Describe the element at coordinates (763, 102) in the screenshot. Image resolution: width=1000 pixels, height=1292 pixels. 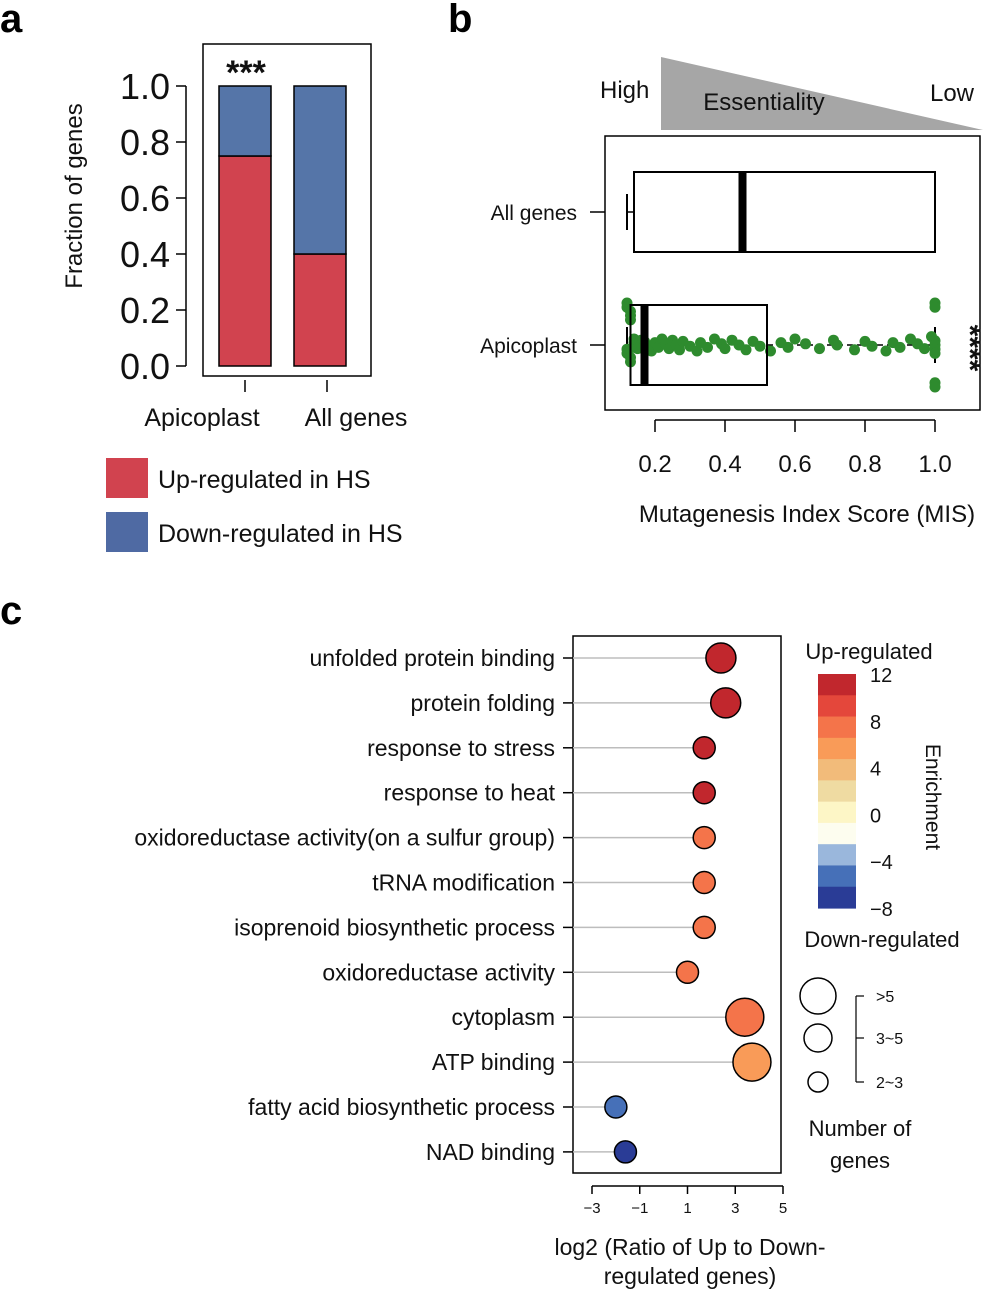
I see `header-essentiality-label: Essentiality` at that location.